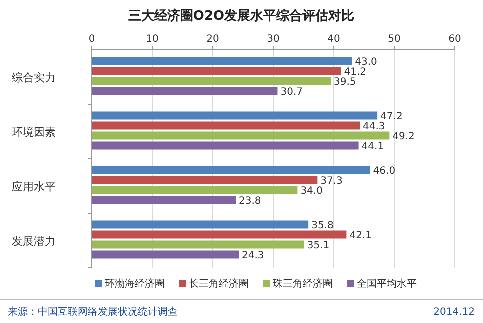  I want to click on data-label: 37.3, so click(331, 181).